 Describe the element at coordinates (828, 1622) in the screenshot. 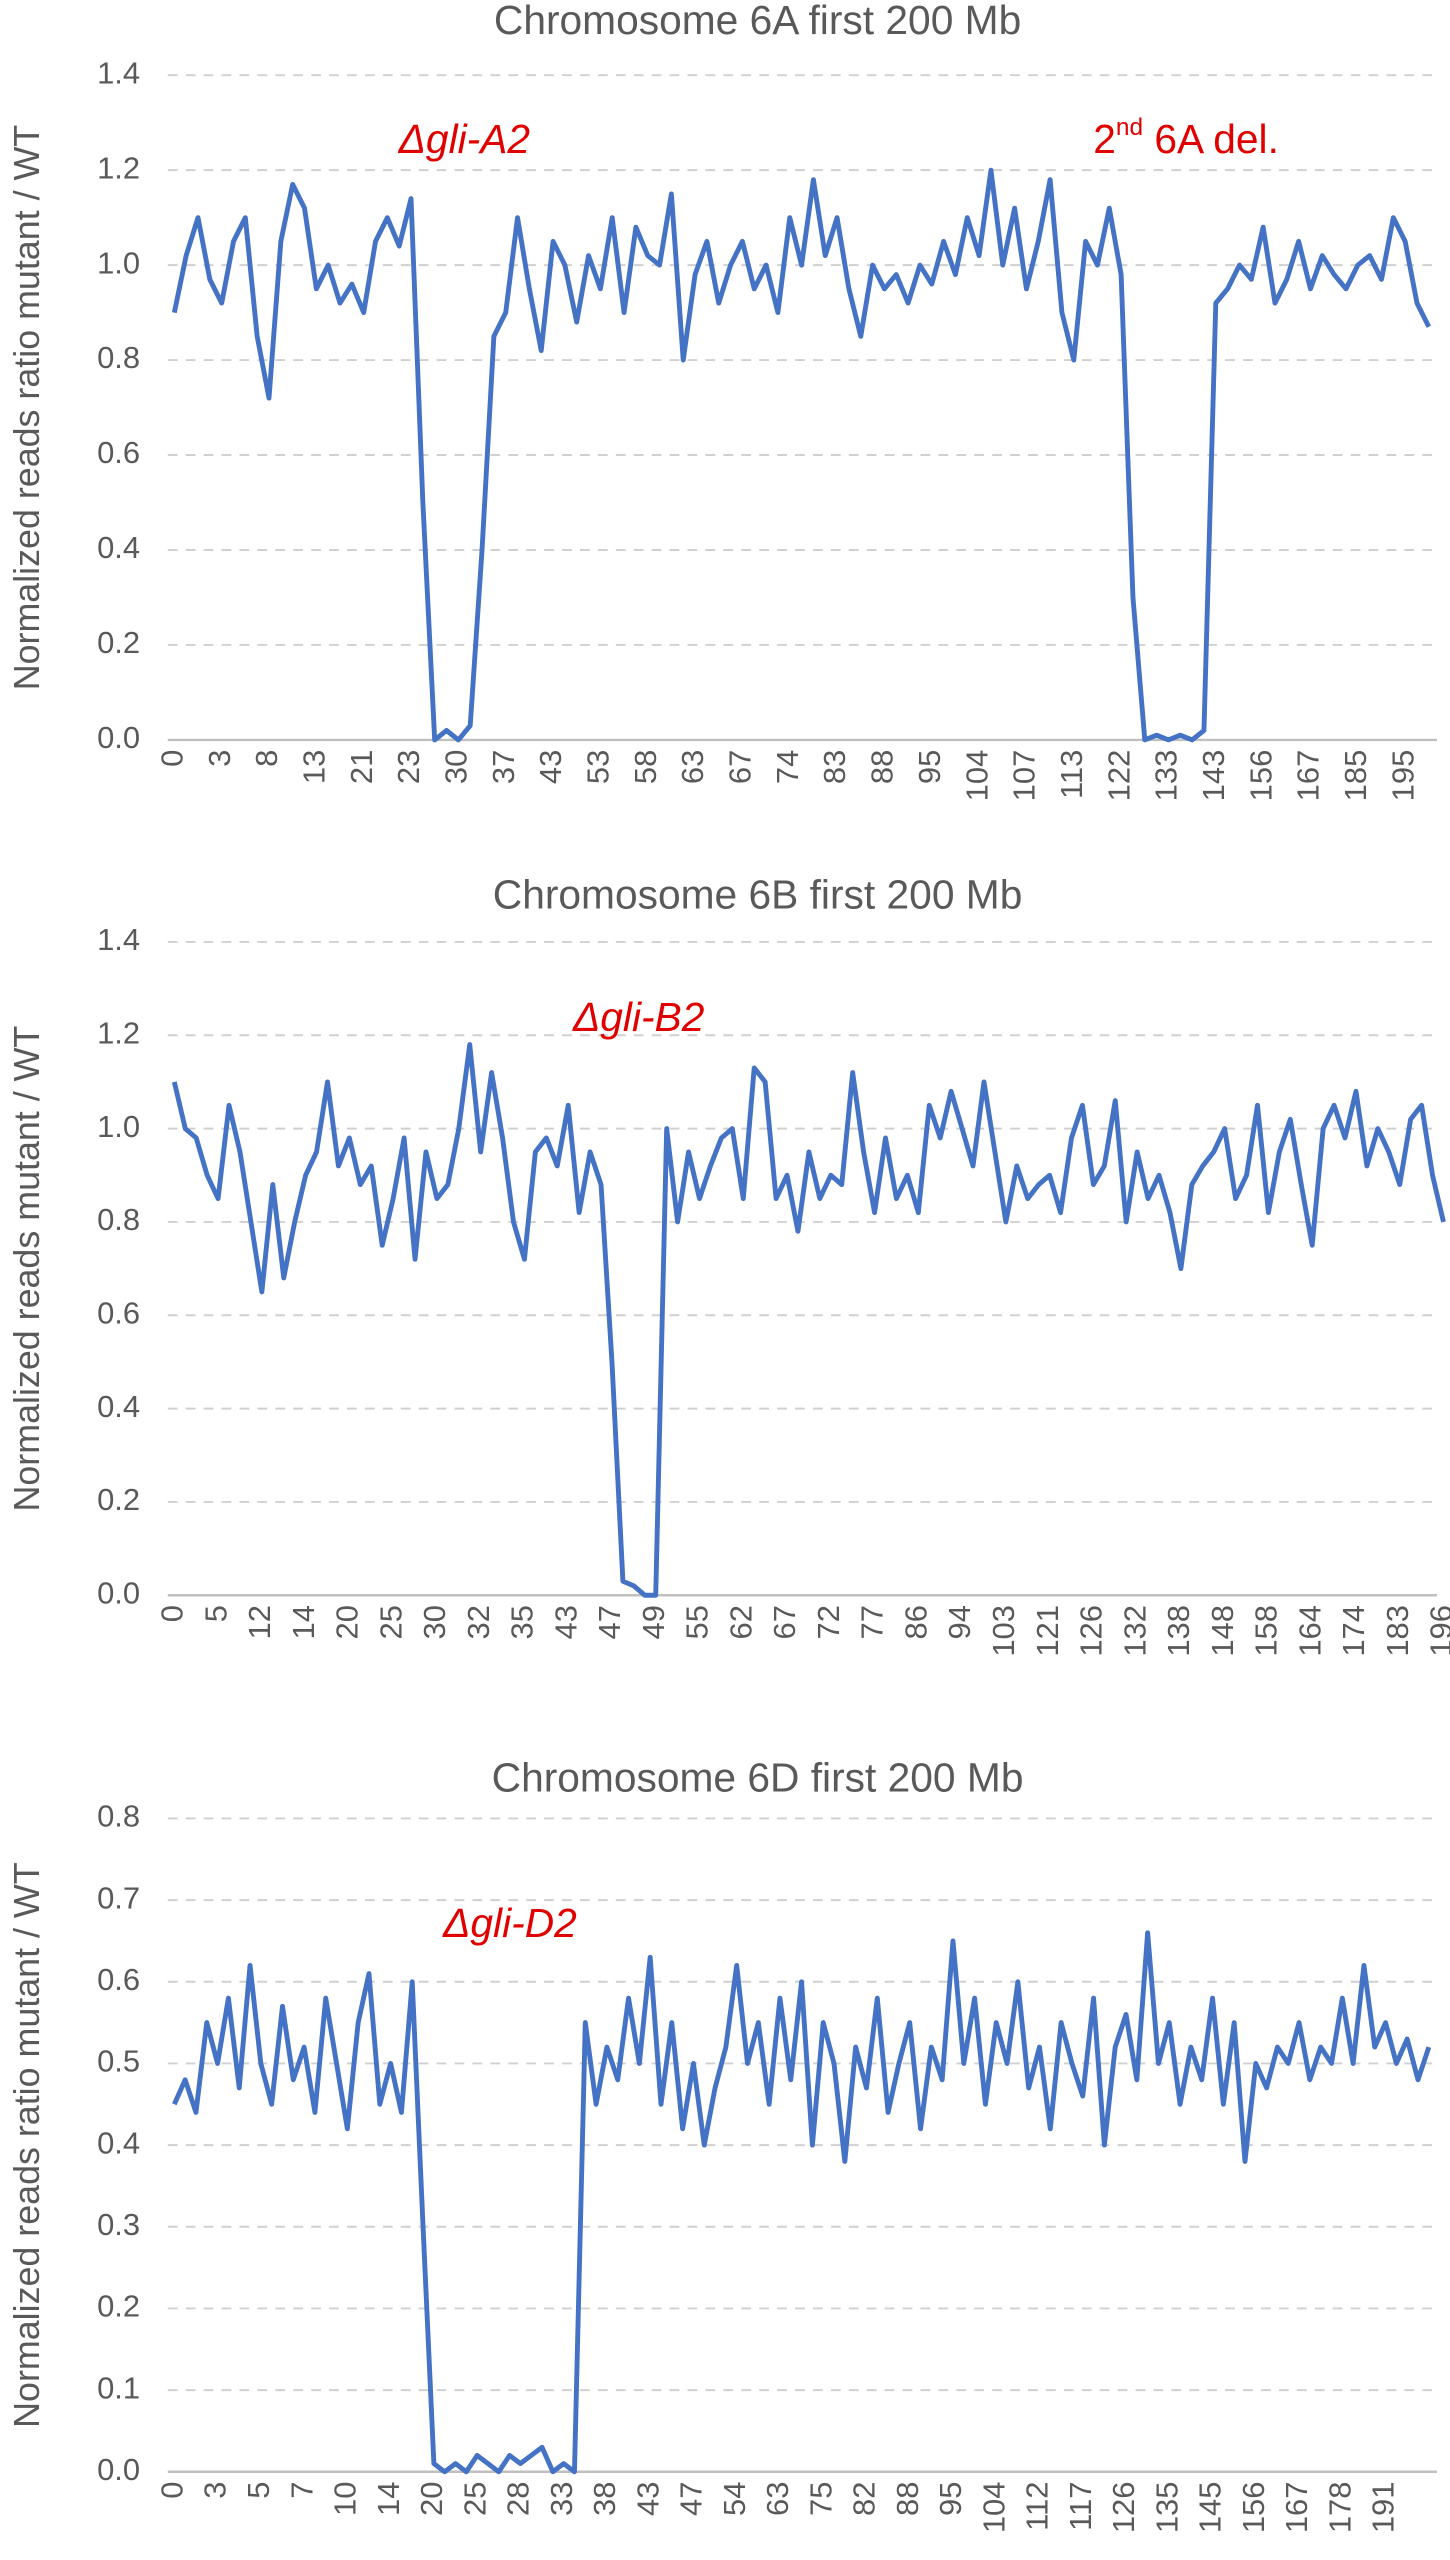

I see `x-tick-label: 72` at that location.